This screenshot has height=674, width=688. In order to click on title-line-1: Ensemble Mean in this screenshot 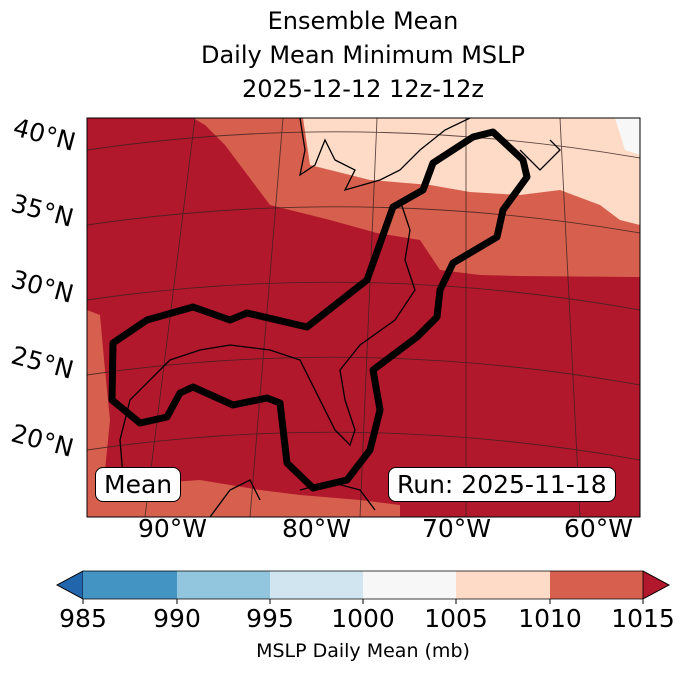, I will do `click(363, 21)`.